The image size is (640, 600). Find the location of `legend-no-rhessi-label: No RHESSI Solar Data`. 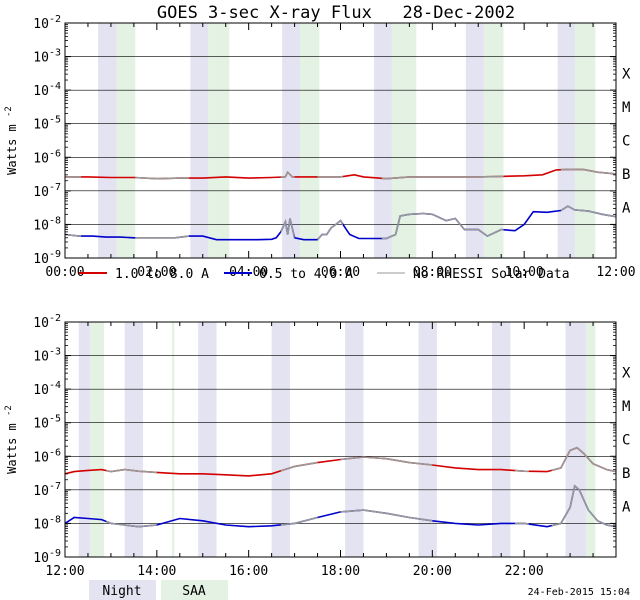

legend-no-rhessi-label: No RHESSI Solar Data is located at coordinates (491, 274).